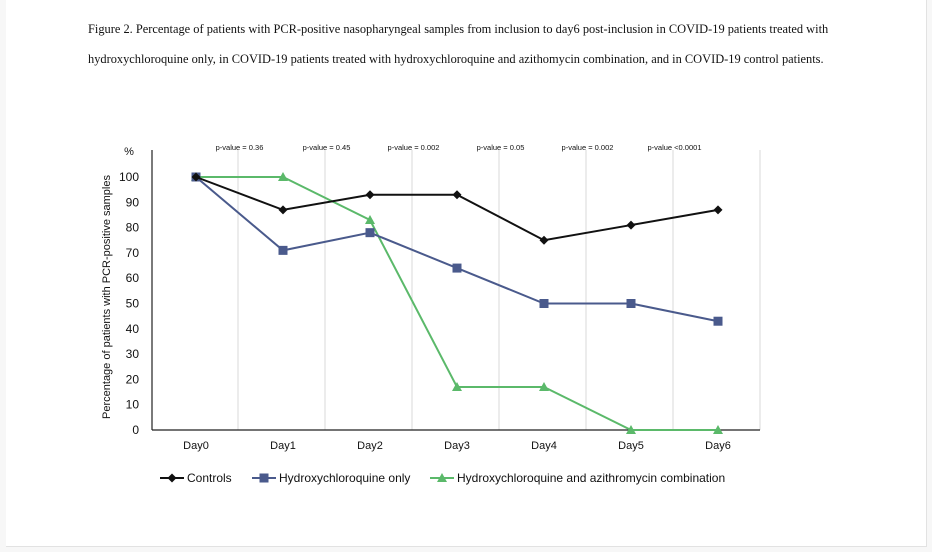  Describe the element at coordinates (196, 446) in the screenshot. I see `x-tick-label: Day0` at that location.